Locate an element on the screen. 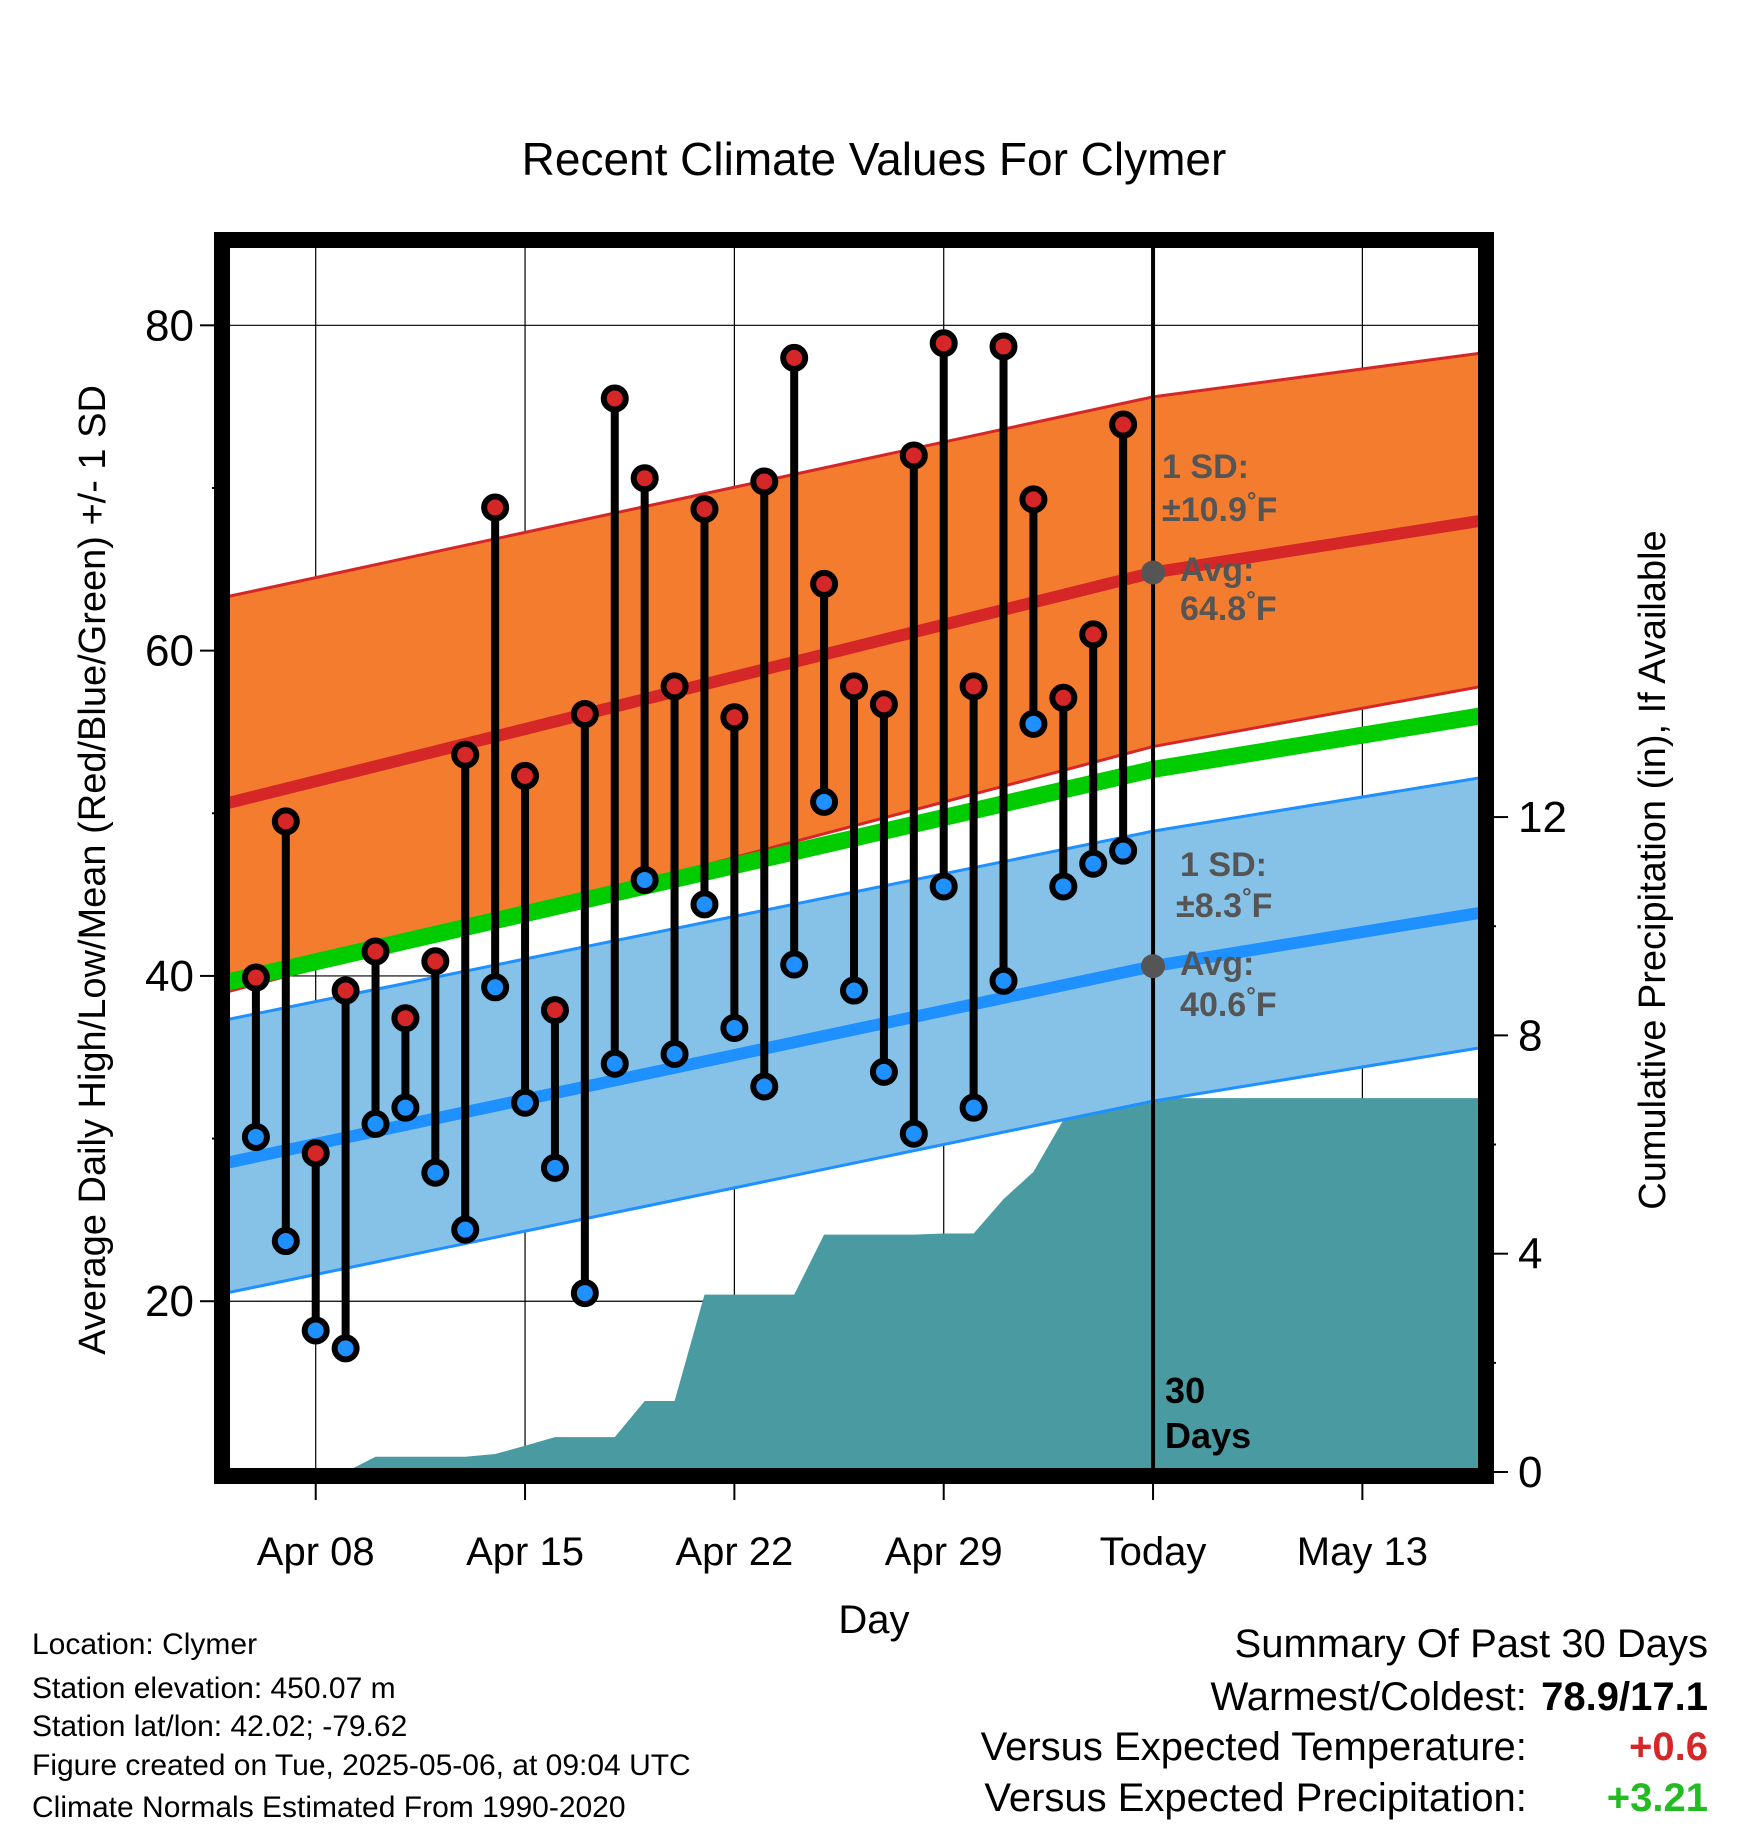  y-tick-label: 60 is located at coordinates (169, 651).